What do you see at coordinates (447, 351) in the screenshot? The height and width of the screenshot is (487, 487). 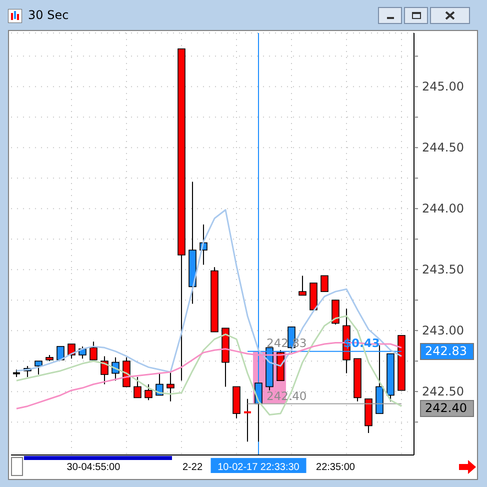 I see `ref-line-label: 242.83` at bounding box center [447, 351].